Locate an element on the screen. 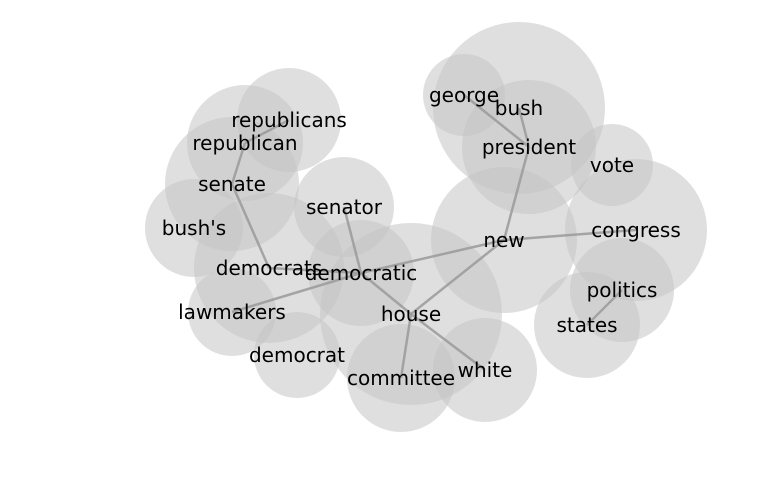 This screenshot has height=500, width=768. node-label-senator: senator is located at coordinates (344, 207).